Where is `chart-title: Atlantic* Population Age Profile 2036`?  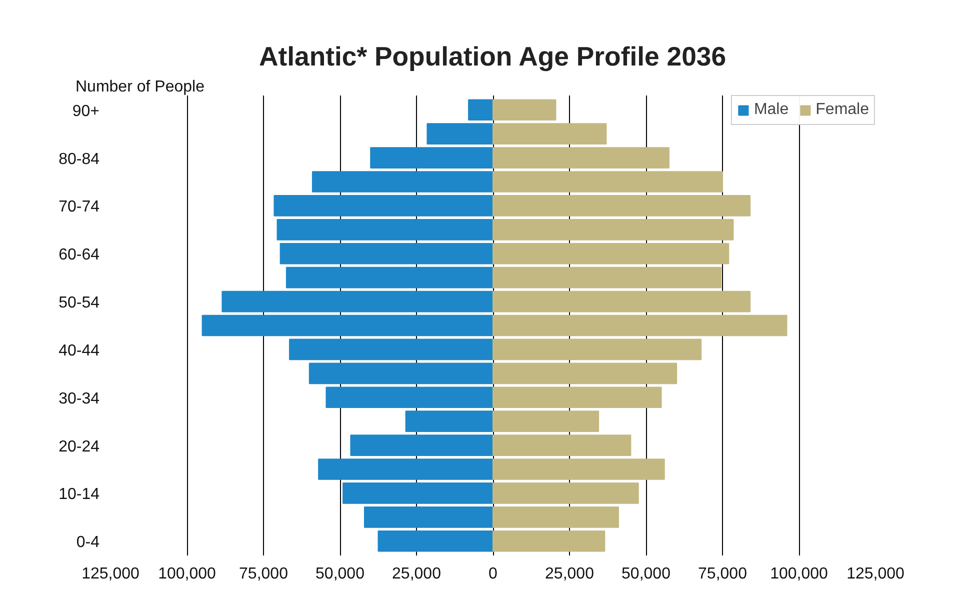
chart-title: Atlantic* Population Age Profile 2036 is located at coordinates (492, 57).